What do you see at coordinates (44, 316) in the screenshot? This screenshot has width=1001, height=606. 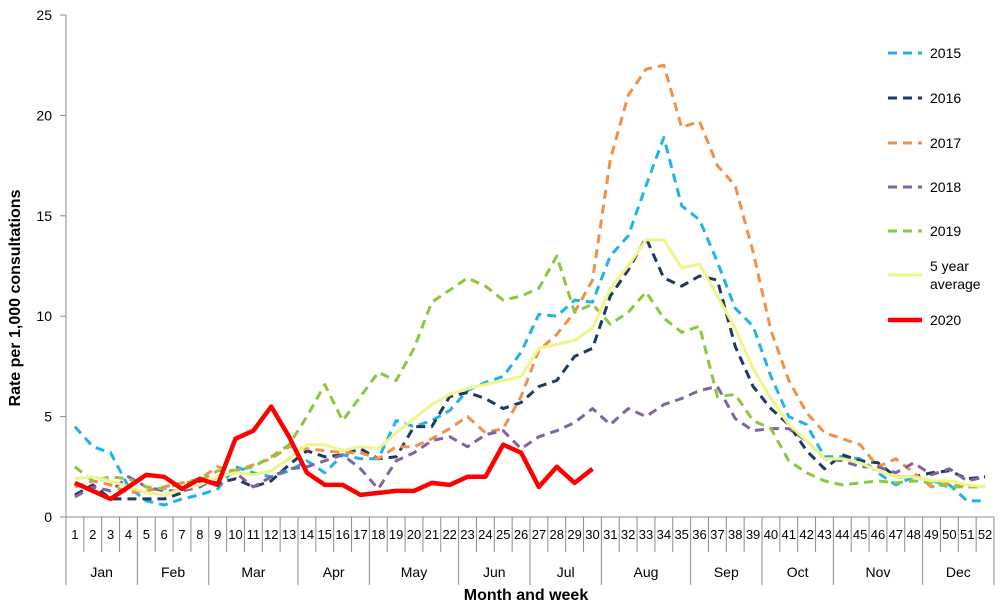 I see `y-tick-label: 10` at bounding box center [44, 316].